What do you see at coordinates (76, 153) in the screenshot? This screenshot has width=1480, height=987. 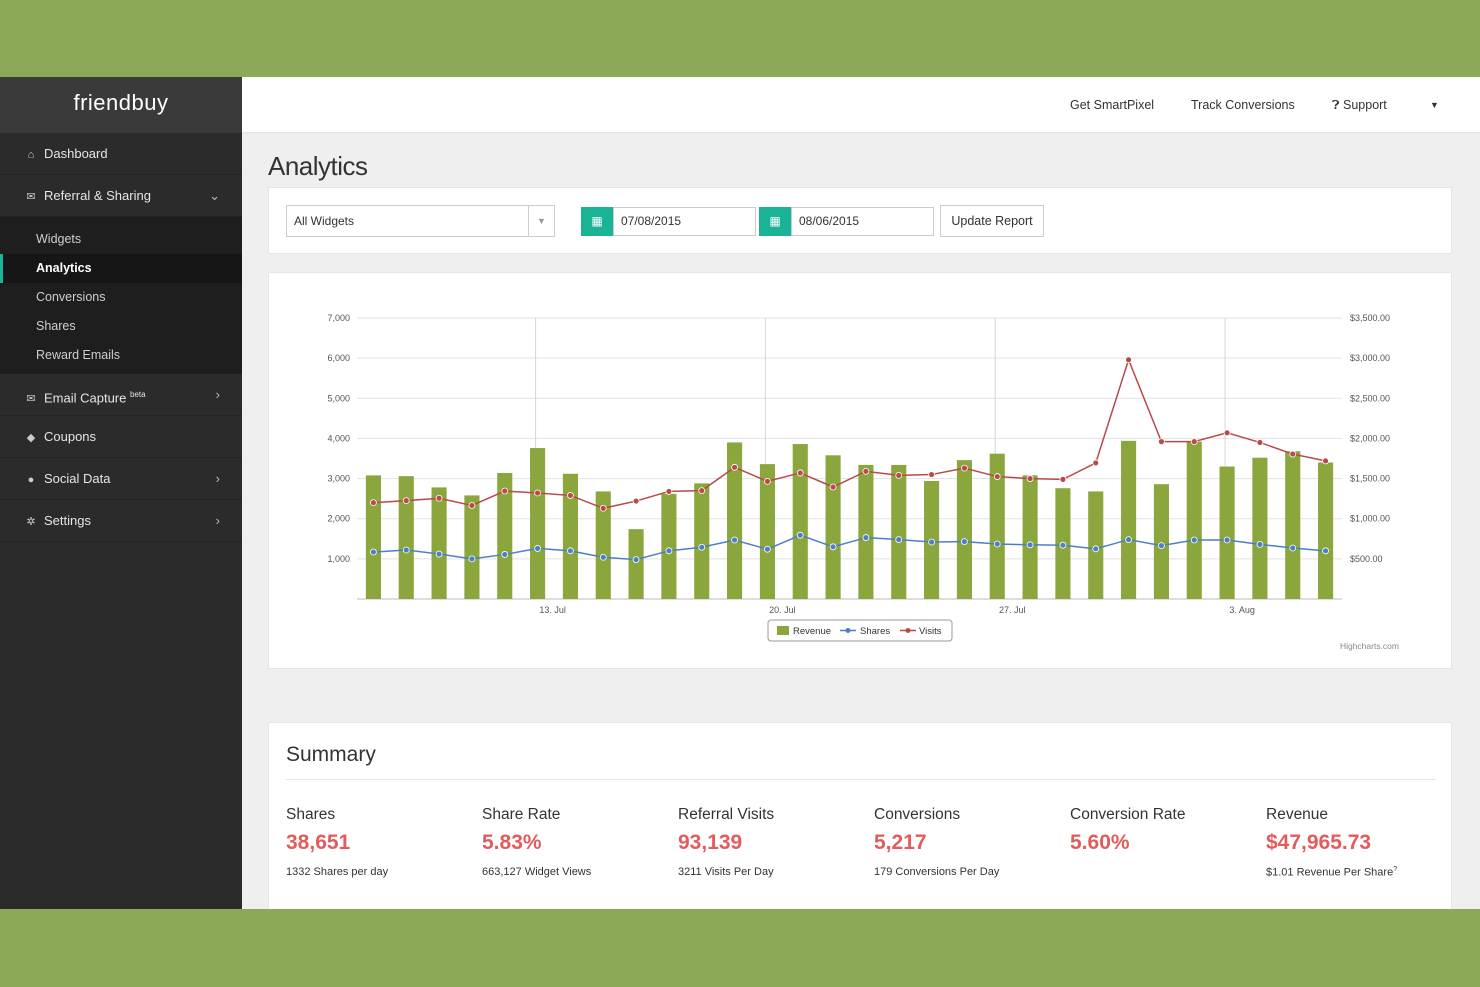 I see `sidebar-item-label: Dashboard` at bounding box center [76, 153].